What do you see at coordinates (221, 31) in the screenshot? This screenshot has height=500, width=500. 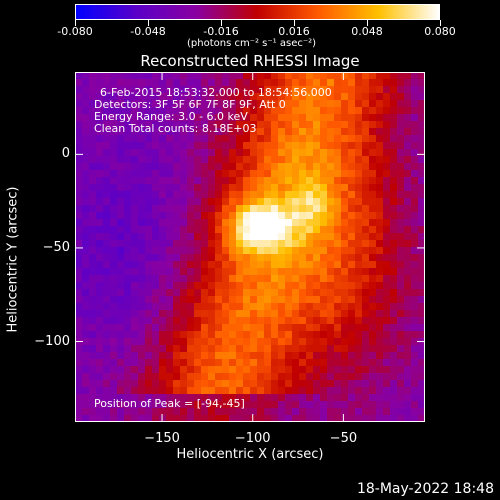 I see `colorbar-tick-label: -0.016` at bounding box center [221, 31].